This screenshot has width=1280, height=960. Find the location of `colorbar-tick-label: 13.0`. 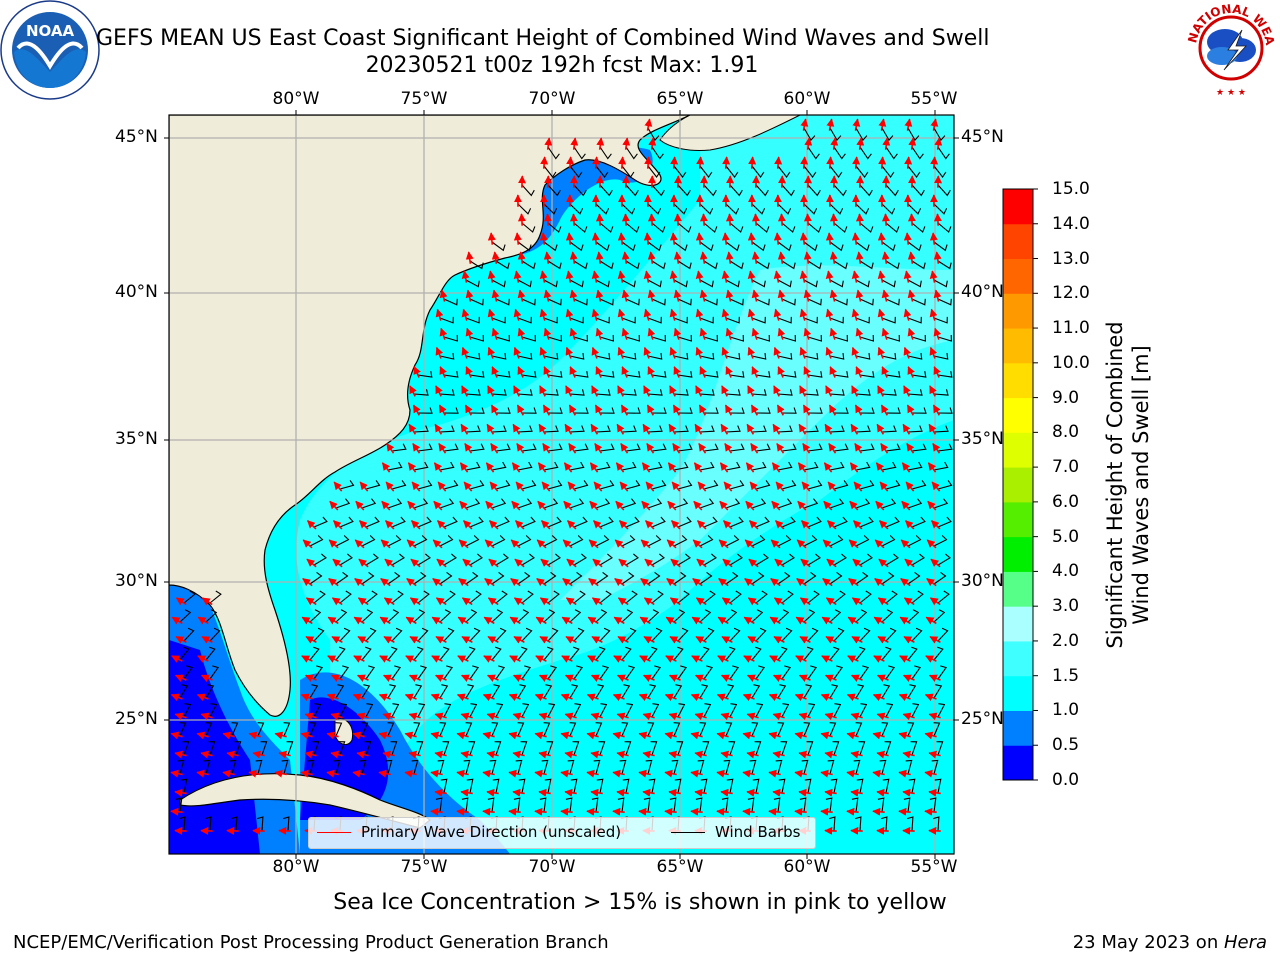

colorbar-tick-label: 13.0 is located at coordinates (1071, 258).